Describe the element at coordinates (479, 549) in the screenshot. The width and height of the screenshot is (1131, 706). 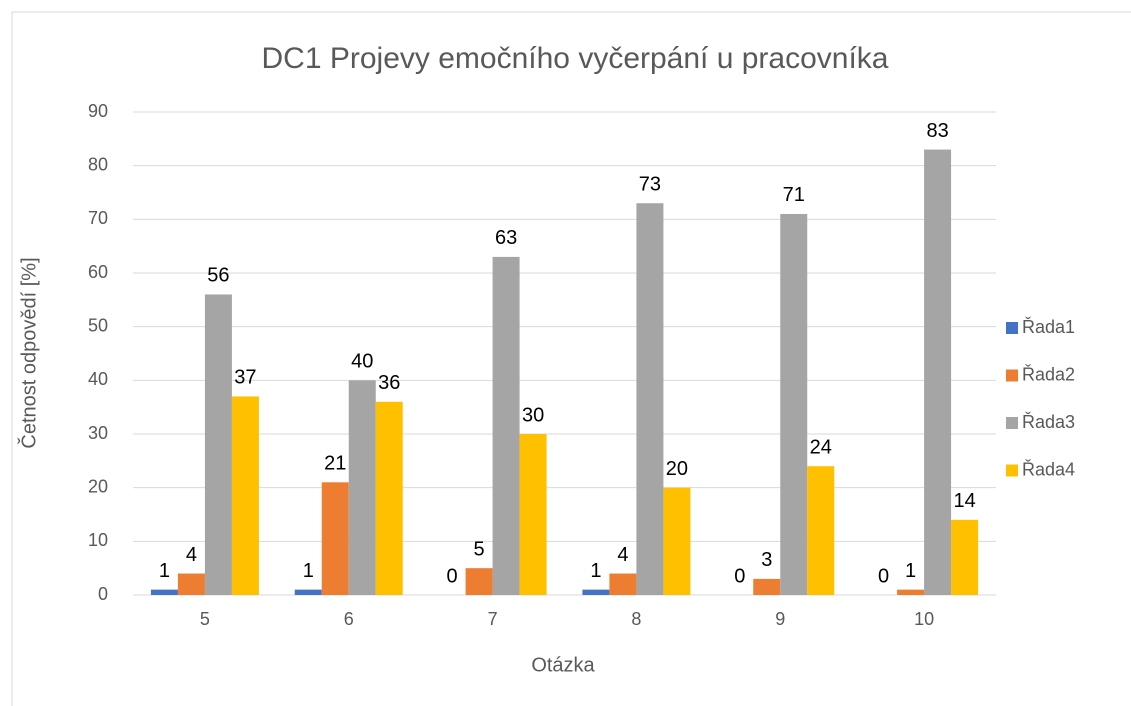
I see `data-label: 5` at that location.